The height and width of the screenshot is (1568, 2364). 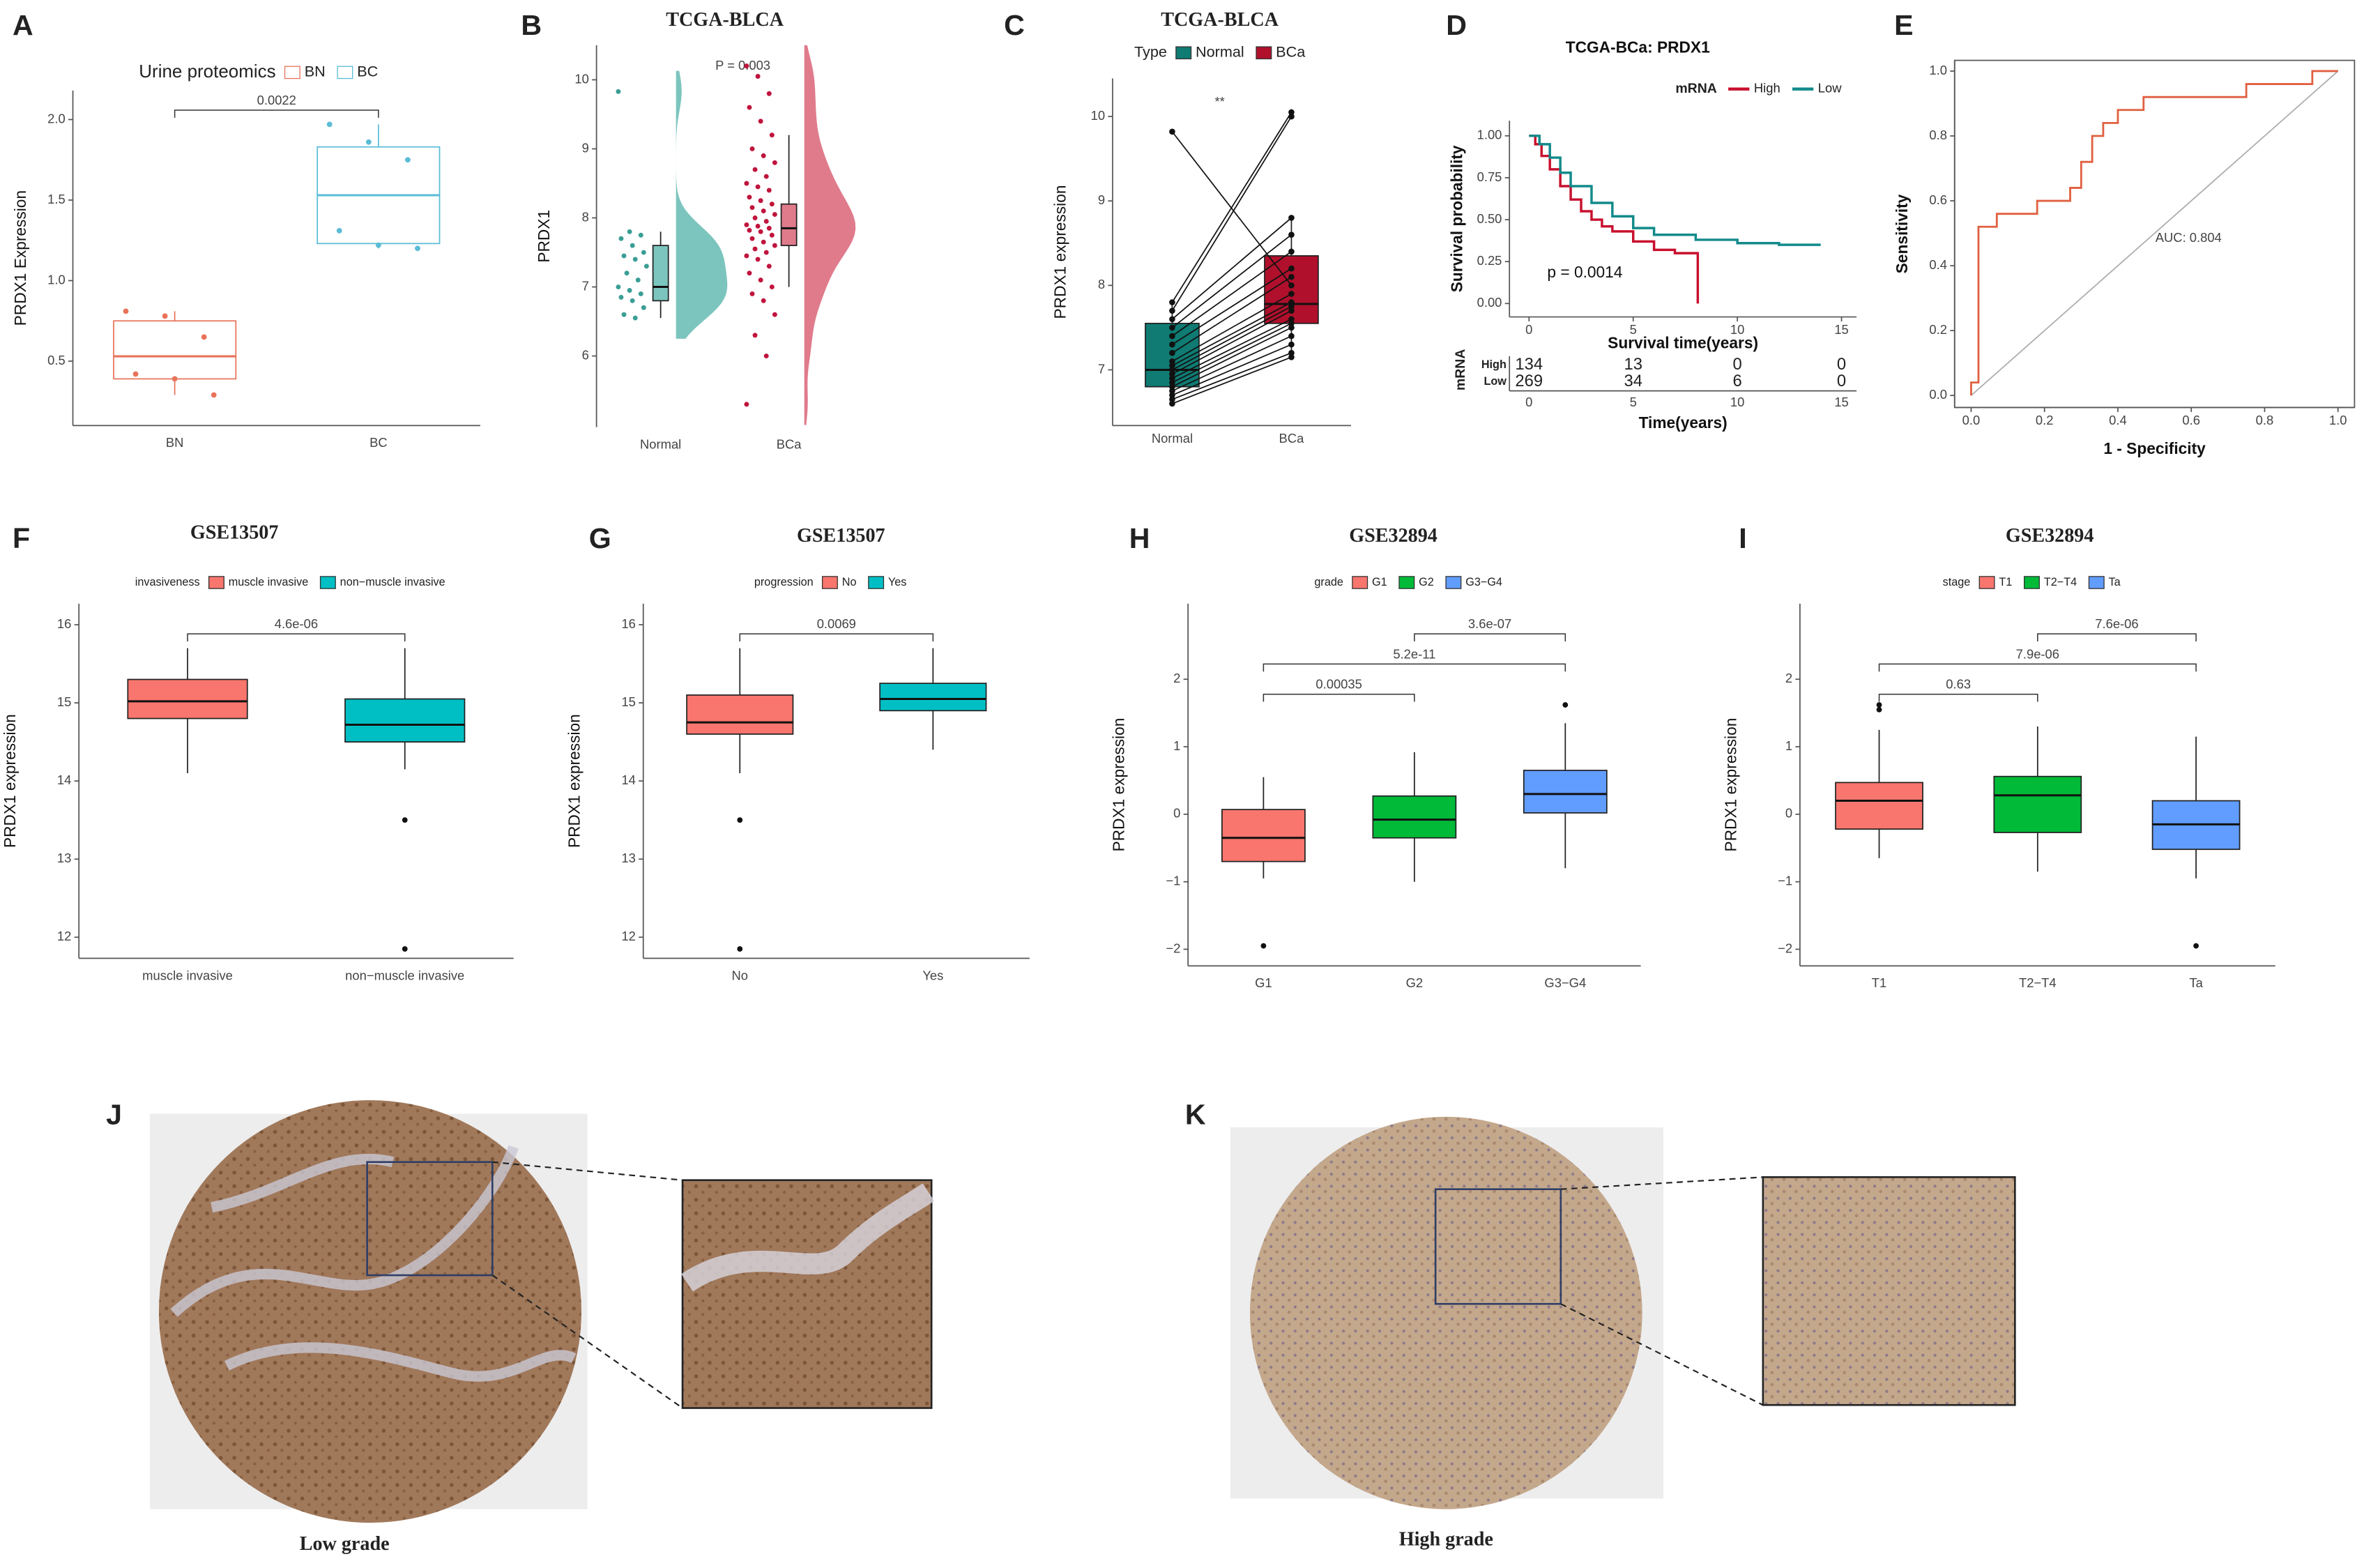 What do you see at coordinates (23, 25) in the screenshot?
I see `panel-letter: A` at bounding box center [23, 25].